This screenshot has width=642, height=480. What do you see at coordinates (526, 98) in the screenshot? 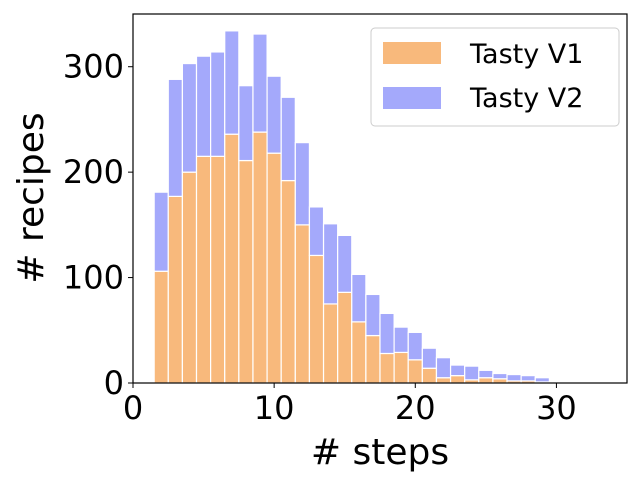
I see `legend-label-tasty-v2: Tasty V2` at bounding box center [526, 98].